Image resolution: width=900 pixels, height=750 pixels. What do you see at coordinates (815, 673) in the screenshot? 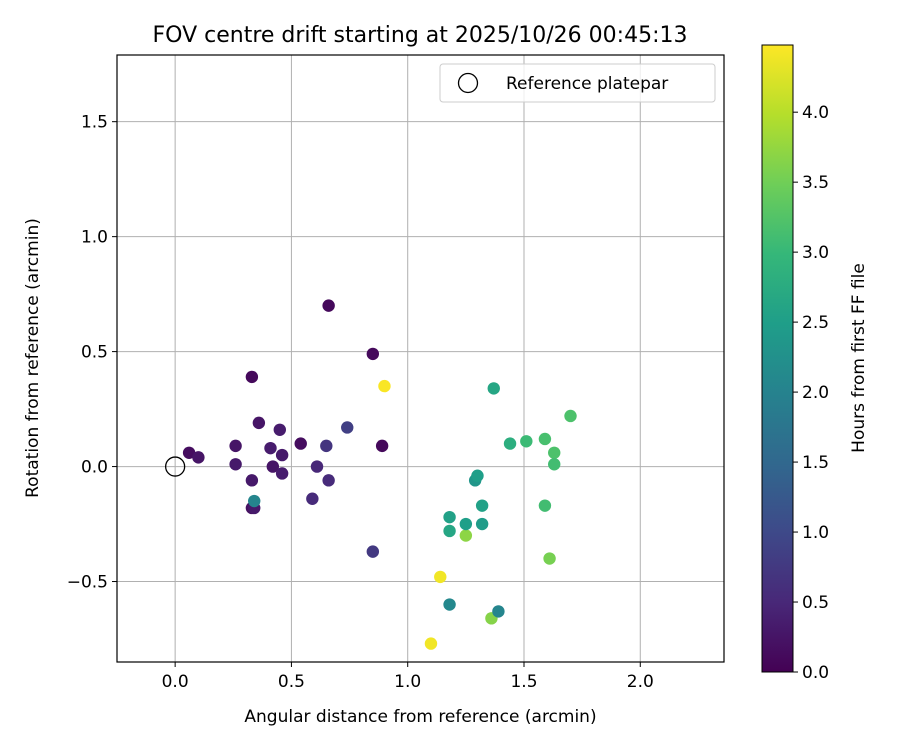
I see `colorbar-tick-label: 0.0` at bounding box center [815, 673].